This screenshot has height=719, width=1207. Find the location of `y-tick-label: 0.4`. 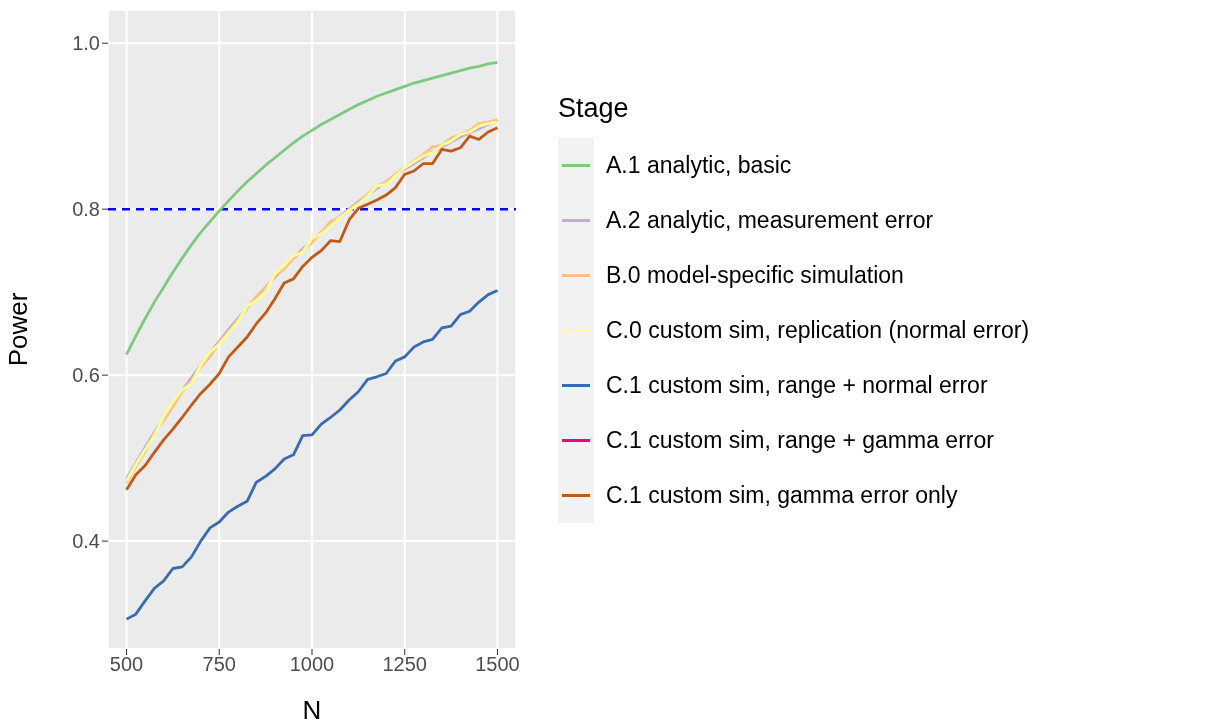

y-tick-label: 0.4 is located at coordinates (86, 541).